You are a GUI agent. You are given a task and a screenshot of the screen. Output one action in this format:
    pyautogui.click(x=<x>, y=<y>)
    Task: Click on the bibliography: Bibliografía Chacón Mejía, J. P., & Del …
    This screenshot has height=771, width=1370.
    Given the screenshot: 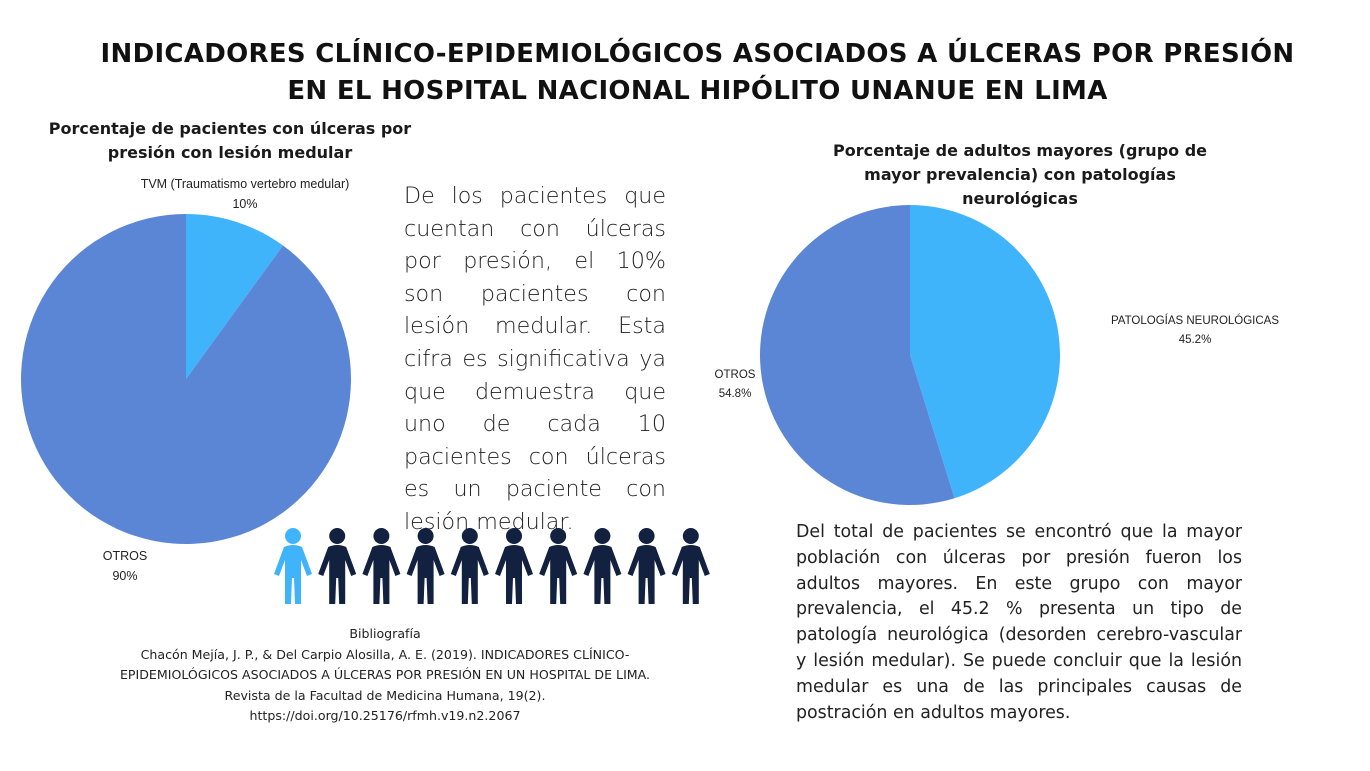 What is the action you would take?
    pyautogui.click(x=385, y=675)
    